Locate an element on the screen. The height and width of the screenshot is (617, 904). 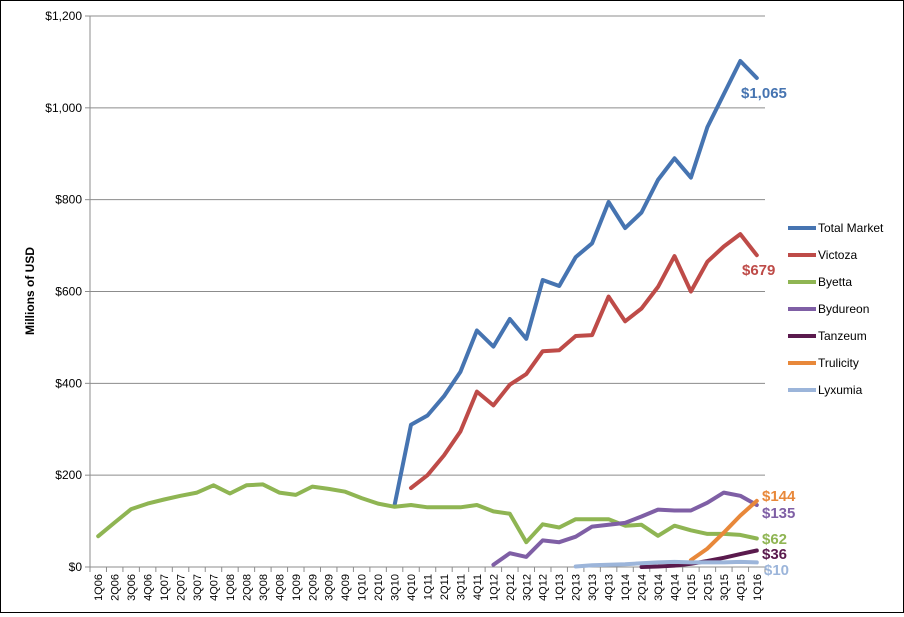
x-tick-label: 3Q08 is located at coordinates (264, 587).